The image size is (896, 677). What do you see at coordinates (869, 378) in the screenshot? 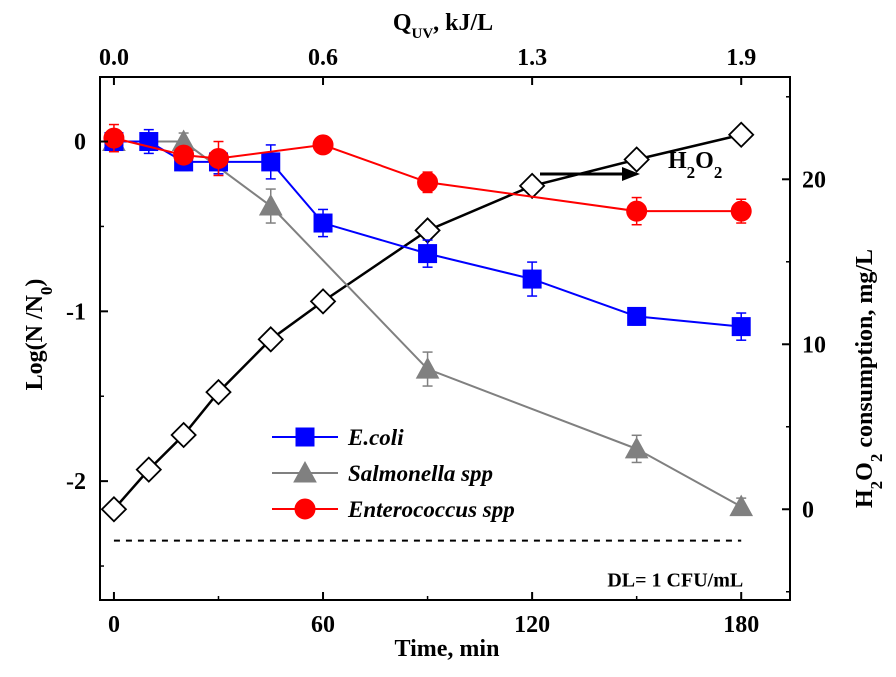
I see `y2-axis-title: H2O2 consumption, mg/L` at bounding box center [869, 378].